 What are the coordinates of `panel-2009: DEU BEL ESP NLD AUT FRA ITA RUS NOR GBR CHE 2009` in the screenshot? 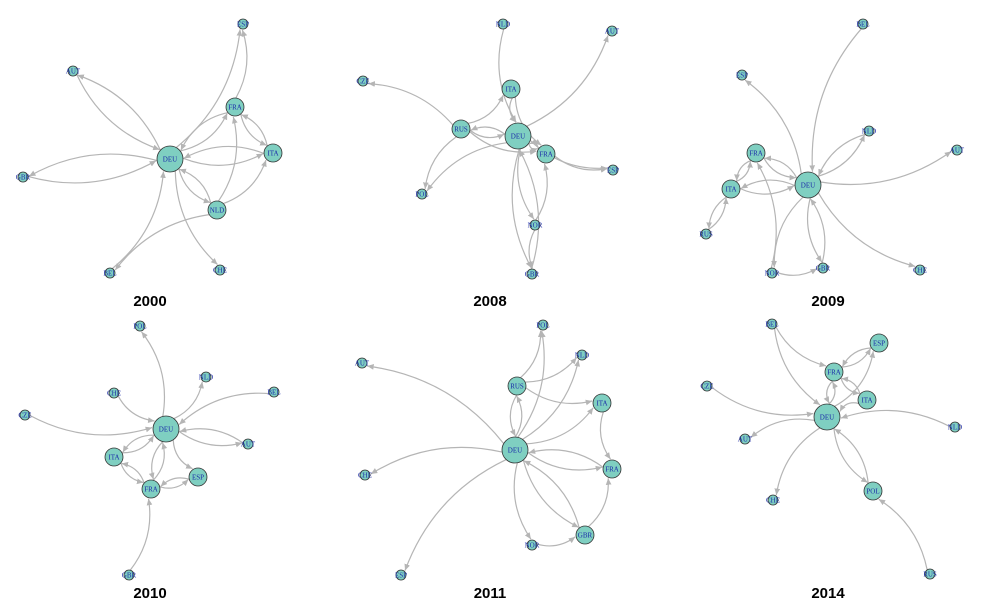 It's located at (832, 164).